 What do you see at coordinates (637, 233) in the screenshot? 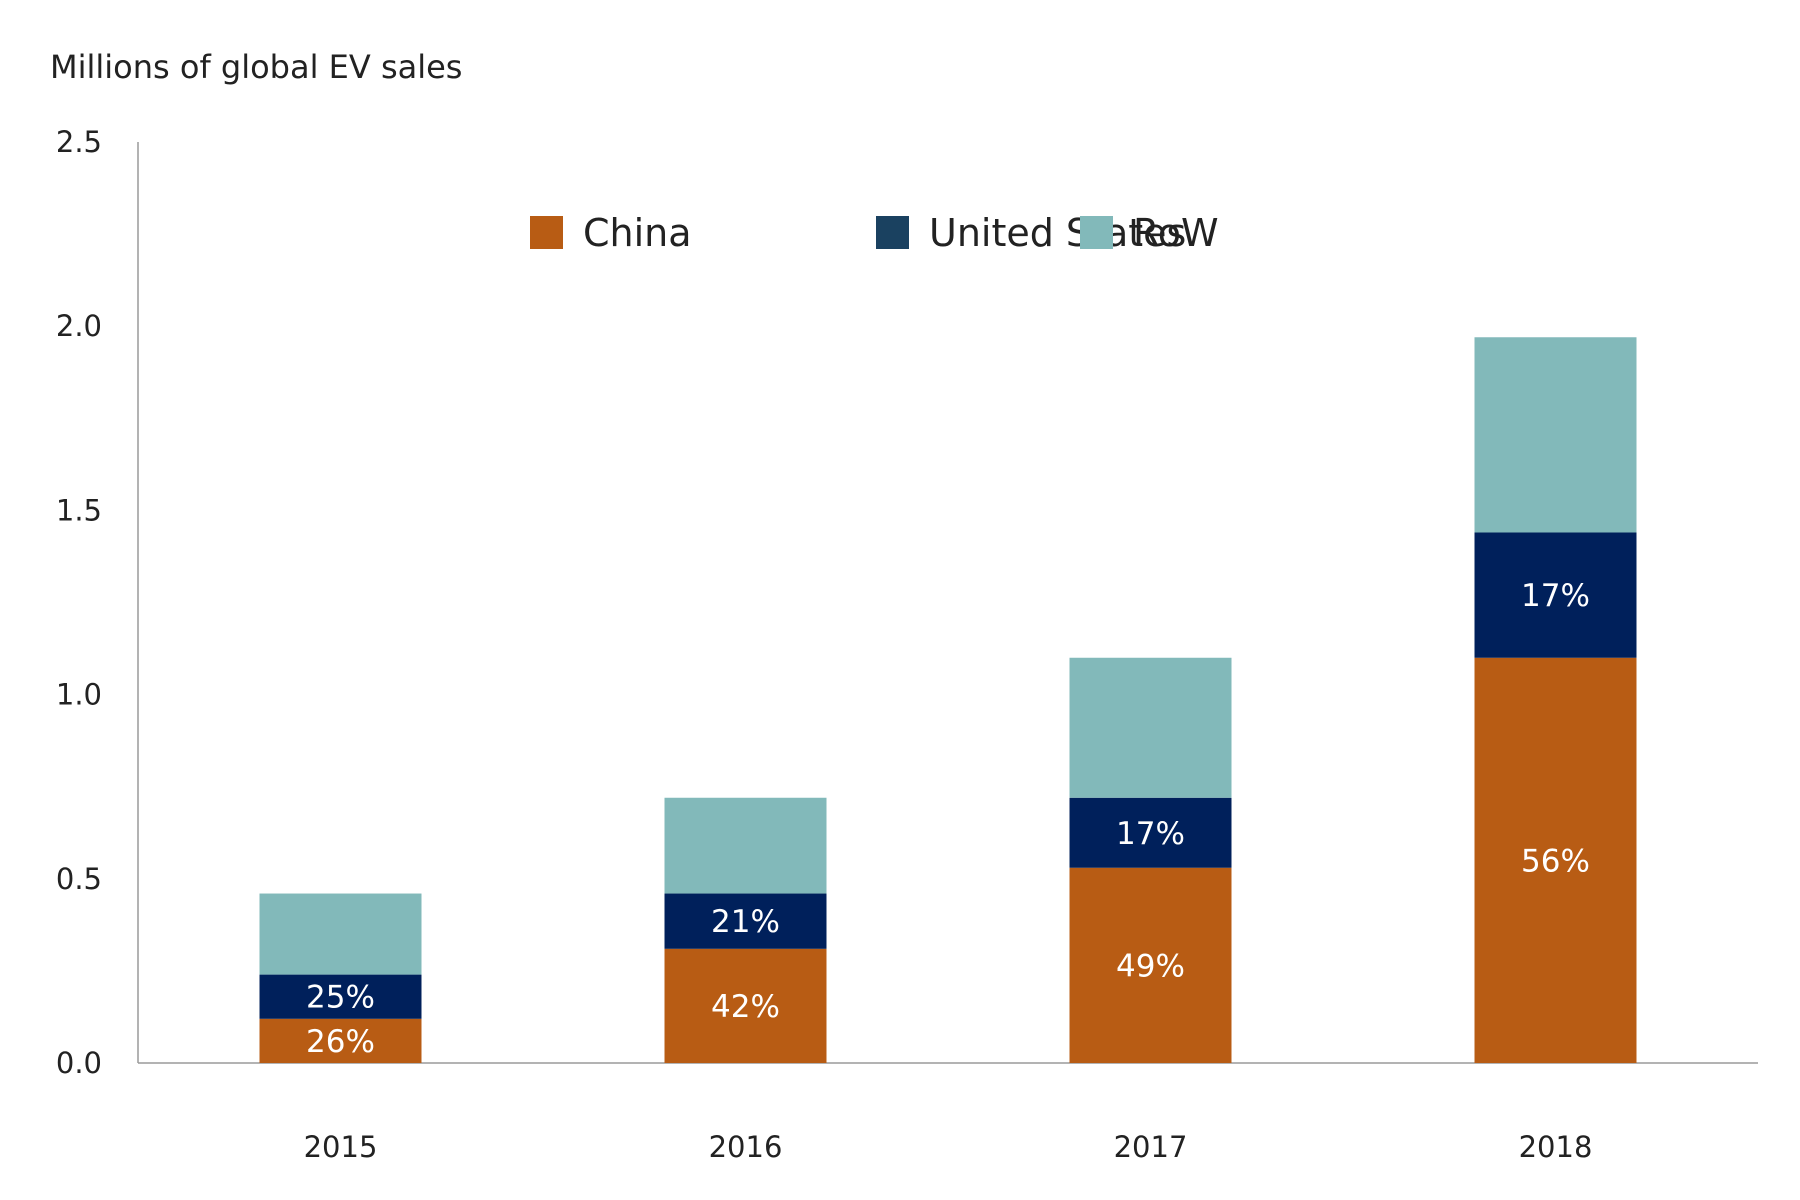
I see `legend-label: China` at bounding box center [637, 233].